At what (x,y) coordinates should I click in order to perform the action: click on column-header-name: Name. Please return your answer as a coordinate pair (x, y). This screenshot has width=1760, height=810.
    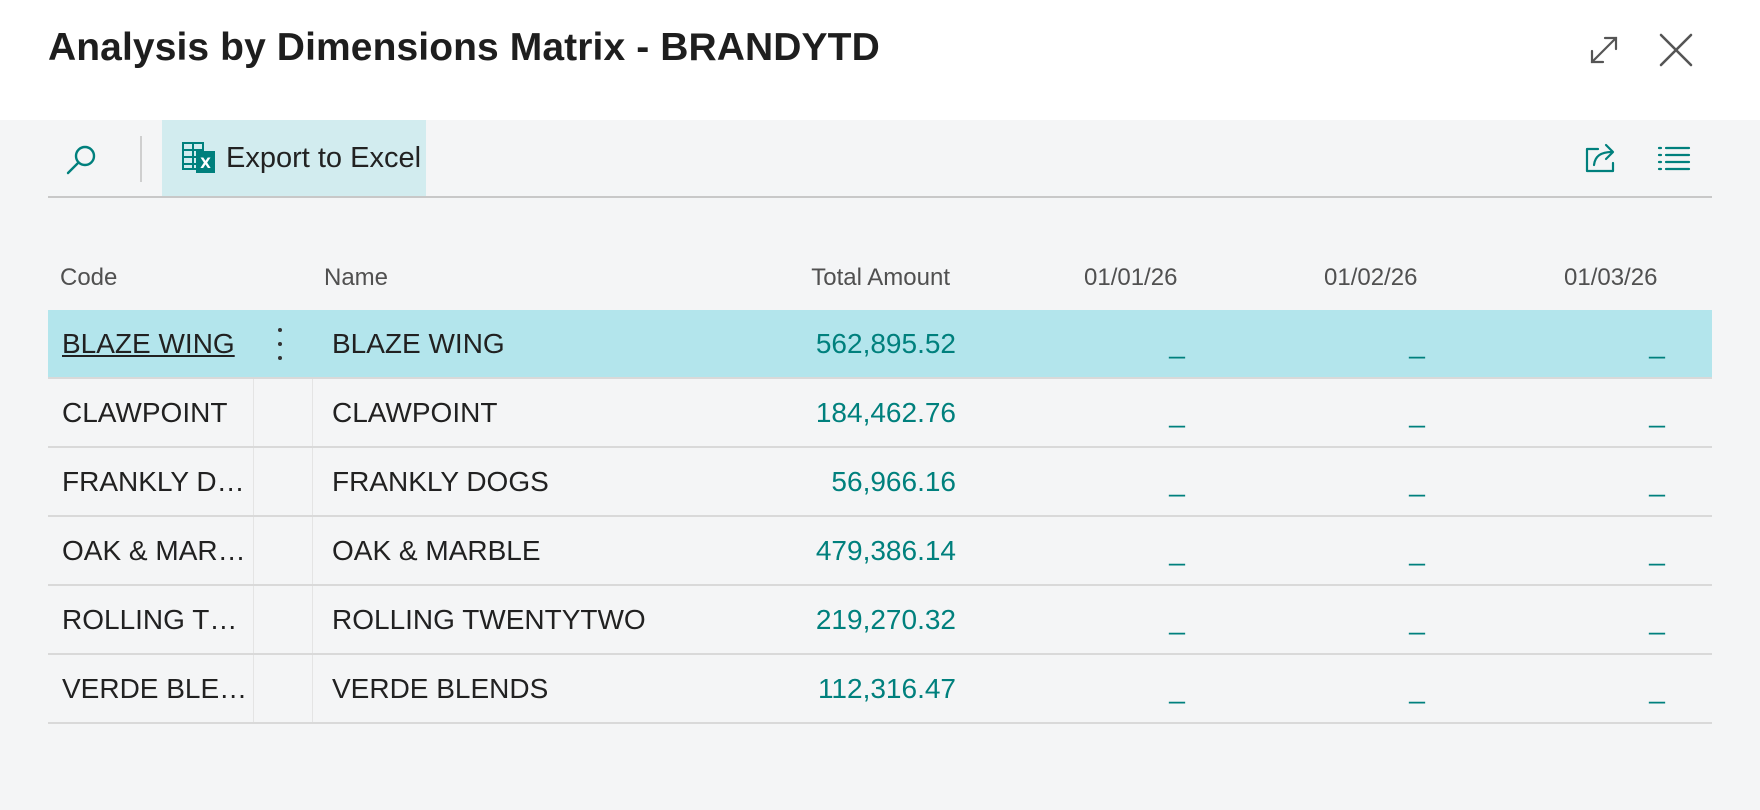
    Looking at the image, I should click on (356, 277).